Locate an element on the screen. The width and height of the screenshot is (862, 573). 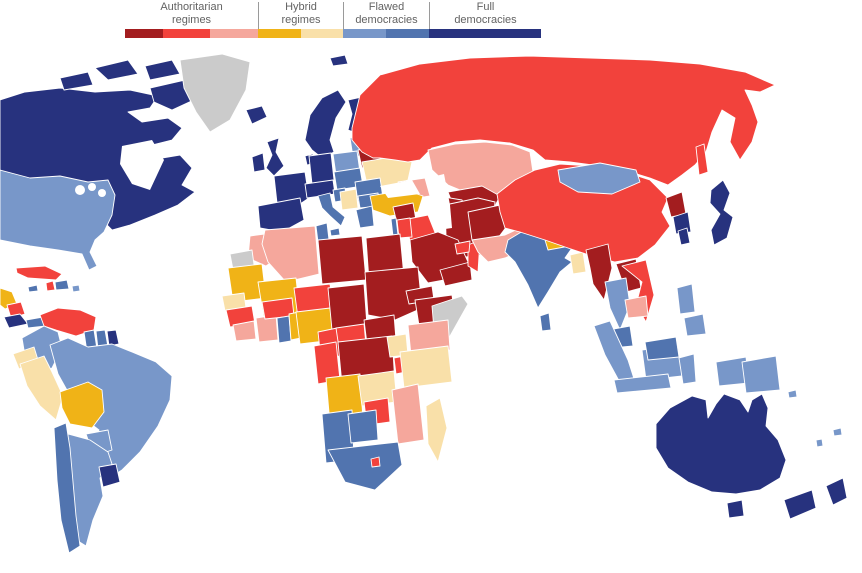
legend-label-full: Full democracies is located at coordinates (485, 15).